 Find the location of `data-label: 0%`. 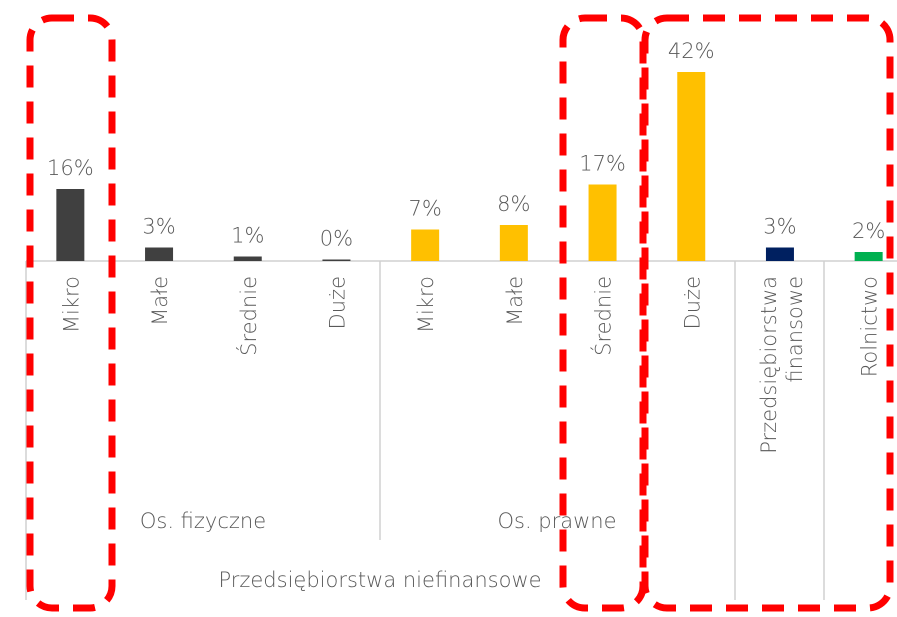

data-label: 0% is located at coordinates (336, 239).